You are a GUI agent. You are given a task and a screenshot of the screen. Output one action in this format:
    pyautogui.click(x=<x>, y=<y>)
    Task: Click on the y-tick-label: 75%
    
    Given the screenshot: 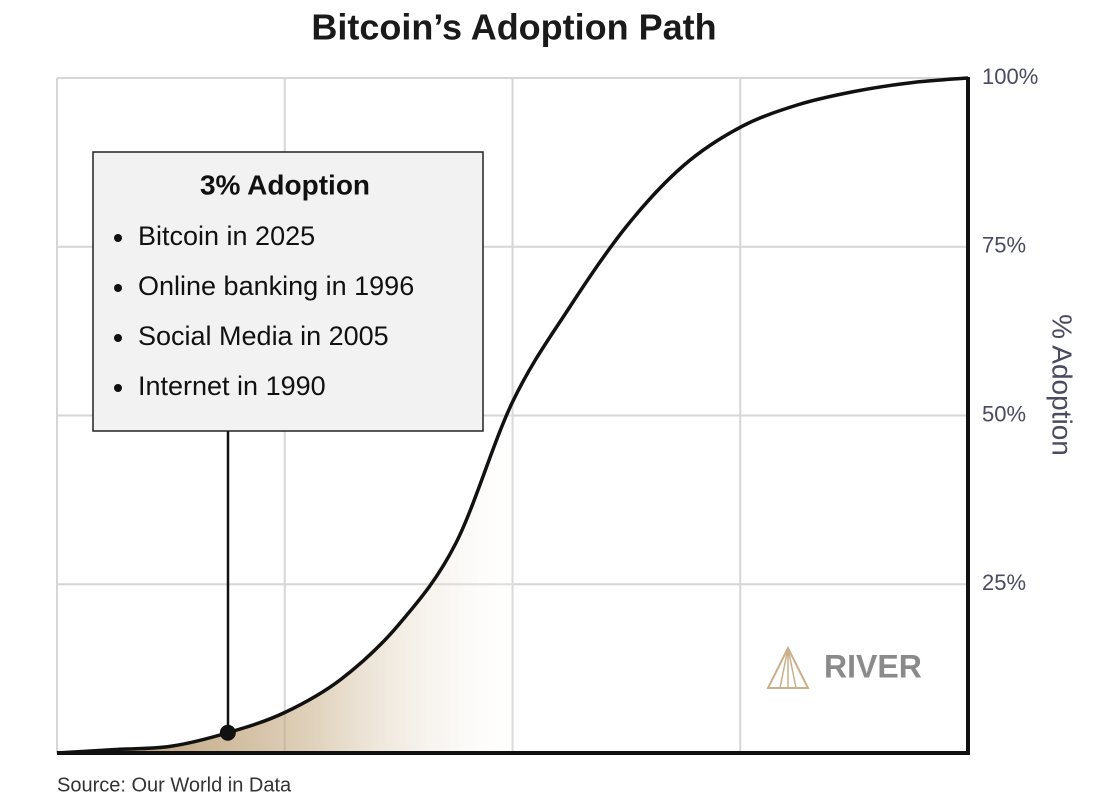 What is the action you would take?
    pyautogui.click(x=1004, y=245)
    